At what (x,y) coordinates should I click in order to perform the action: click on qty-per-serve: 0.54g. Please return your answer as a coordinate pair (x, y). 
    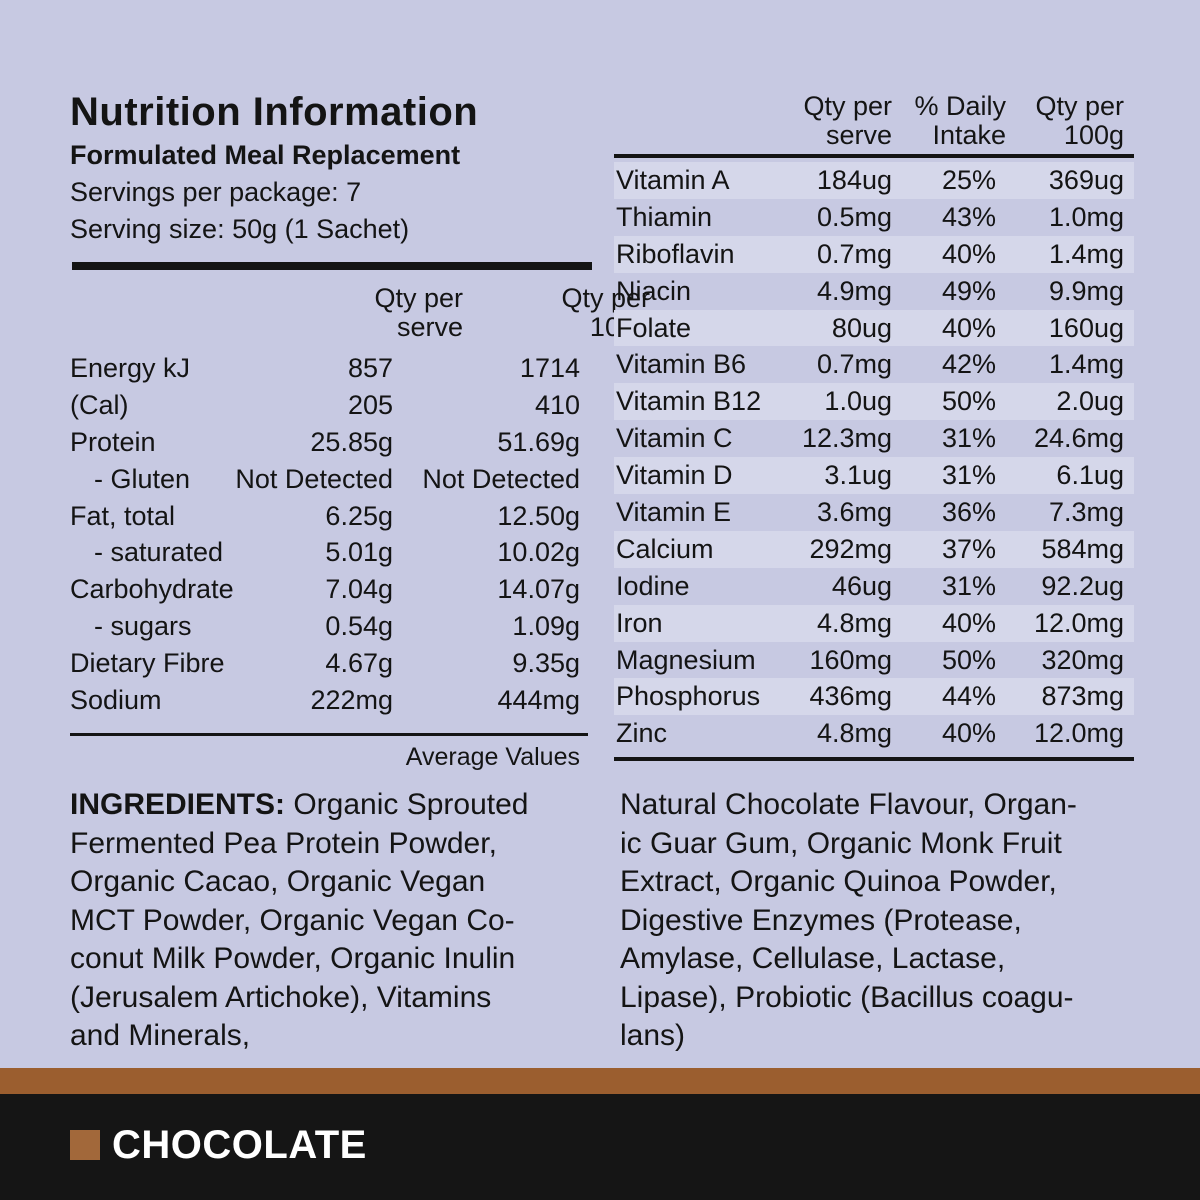
    Looking at the image, I should click on (359, 626).